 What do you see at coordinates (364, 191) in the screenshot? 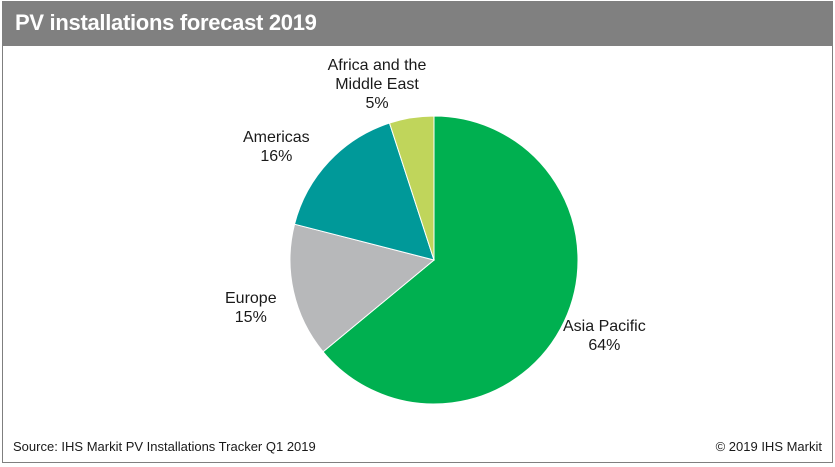
I see `slice-americas` at bounding box center [364, 191].